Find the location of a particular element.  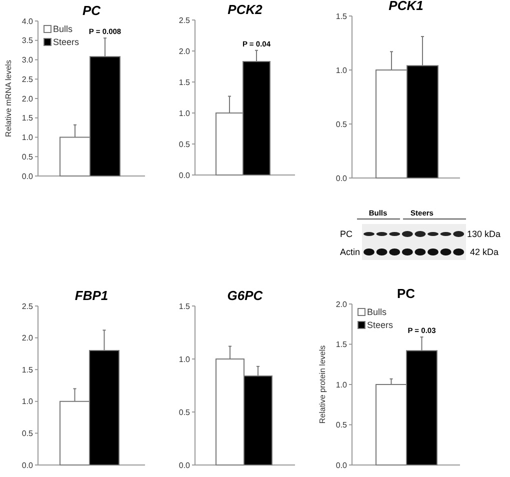

chart-title: PCK2 is located at coordinates (246, 9).